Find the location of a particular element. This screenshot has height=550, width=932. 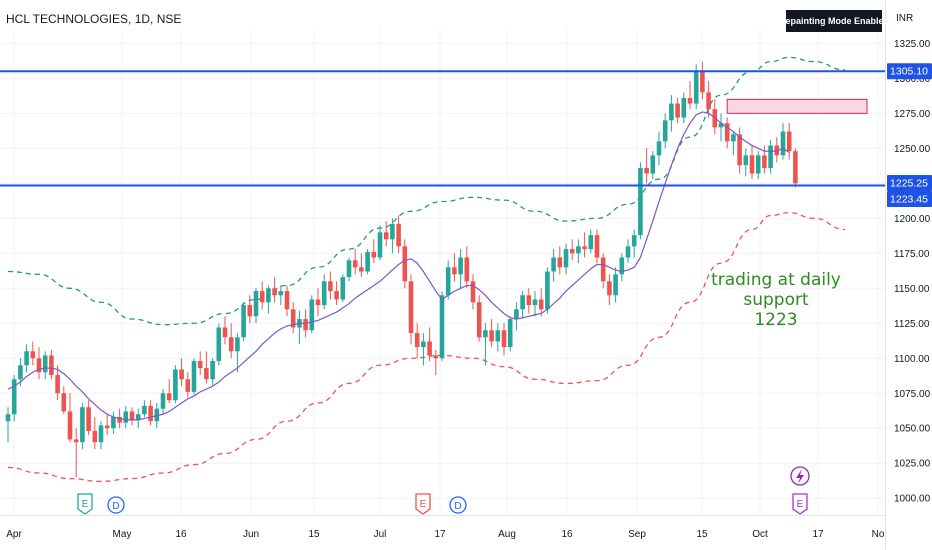

lightning-icon is located at coordinates (800, 476).